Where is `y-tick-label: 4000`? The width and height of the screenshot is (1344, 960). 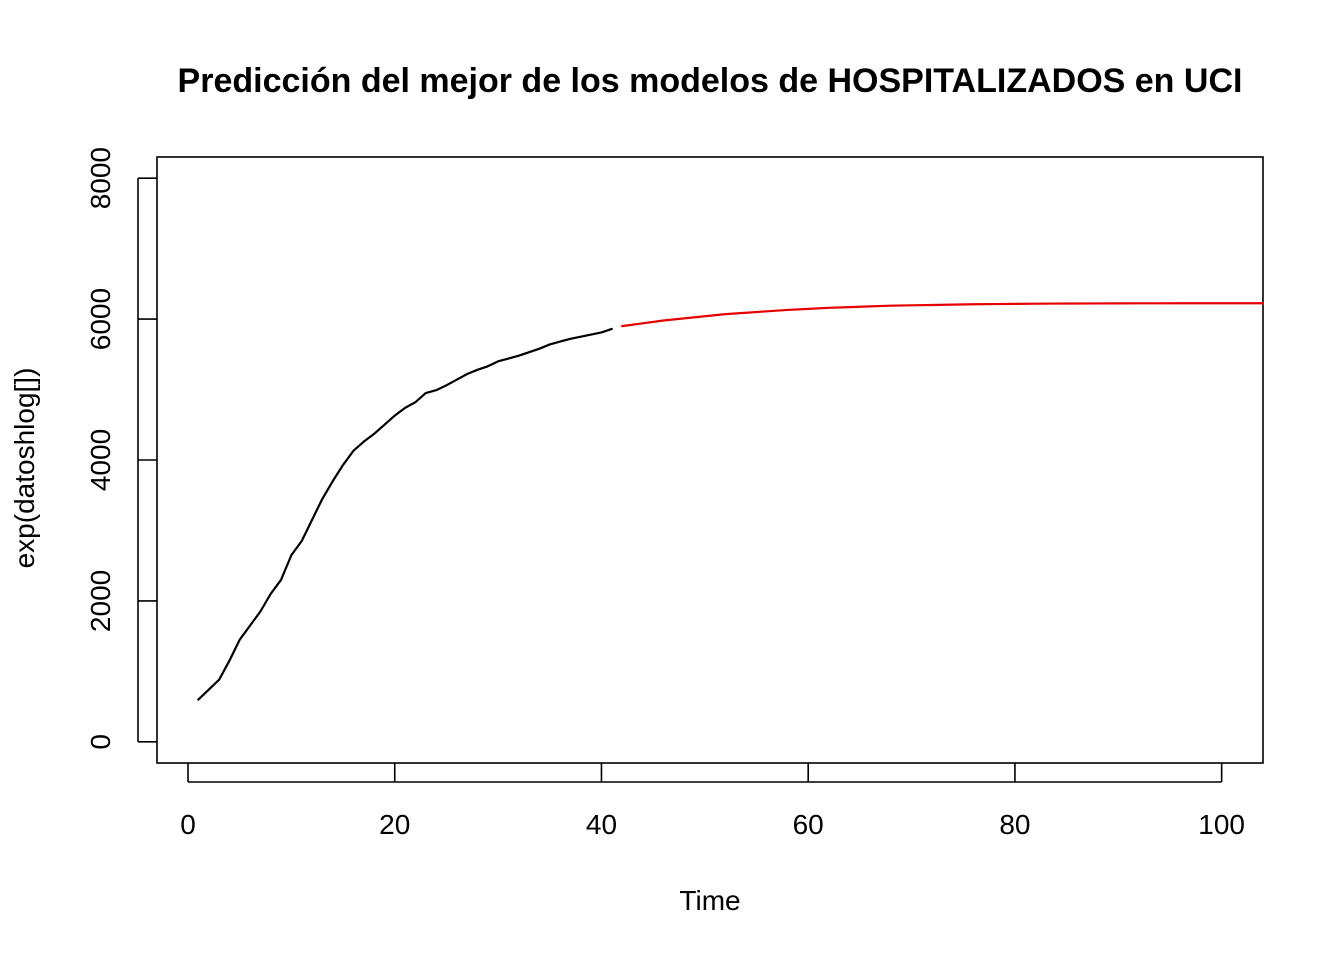
y-tick-label: 4000 is located at coordinates (100, 460).